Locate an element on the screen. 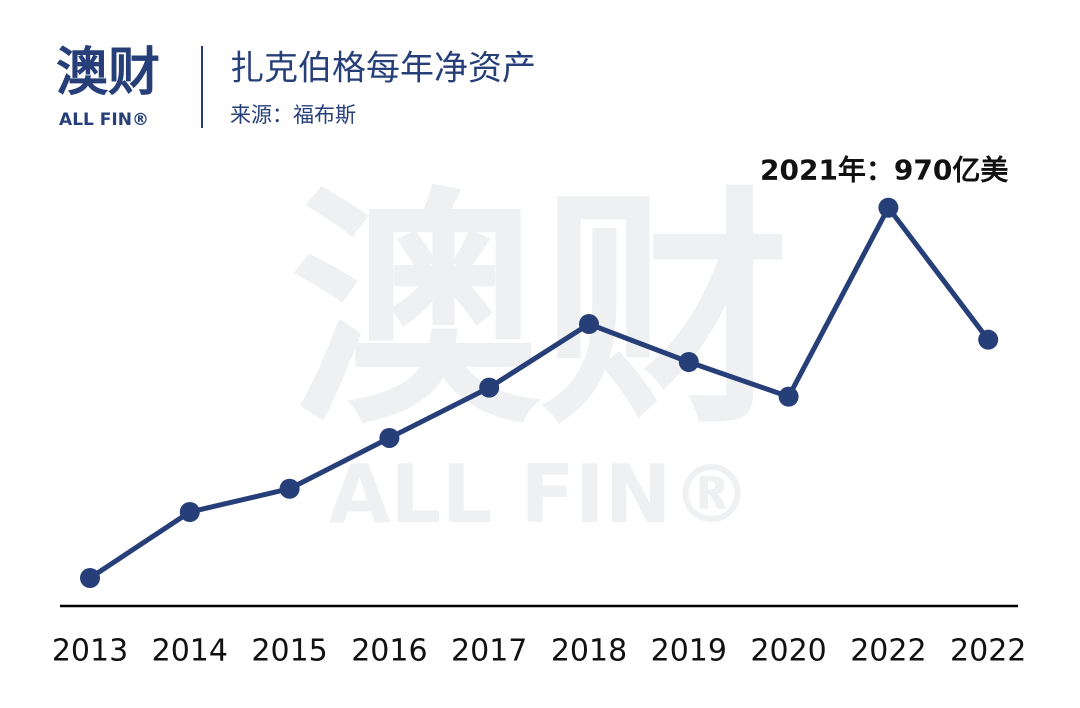 The image size is (1080, 708). chart-title: 扎克伯格每年净资产 is located at coordinates (383, 69).